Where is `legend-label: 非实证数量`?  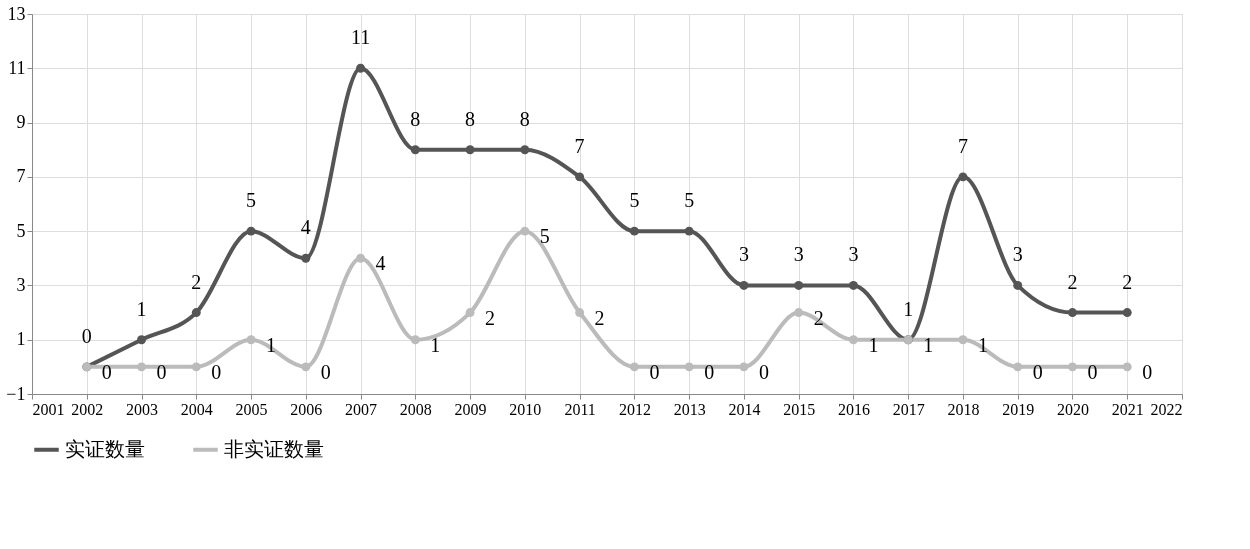 legend-label: 非实证数量 is located at coordinates (274, 448).